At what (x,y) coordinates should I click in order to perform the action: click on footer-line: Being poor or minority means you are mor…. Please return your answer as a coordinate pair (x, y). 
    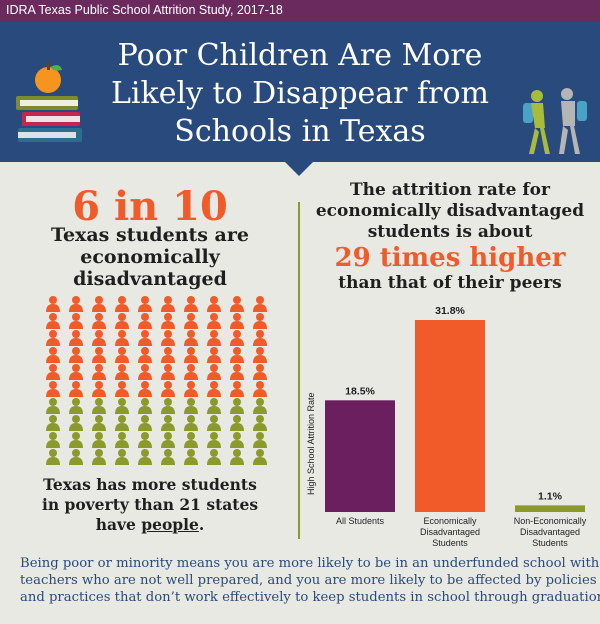
    Looking at the image, I should click on (310, 563).